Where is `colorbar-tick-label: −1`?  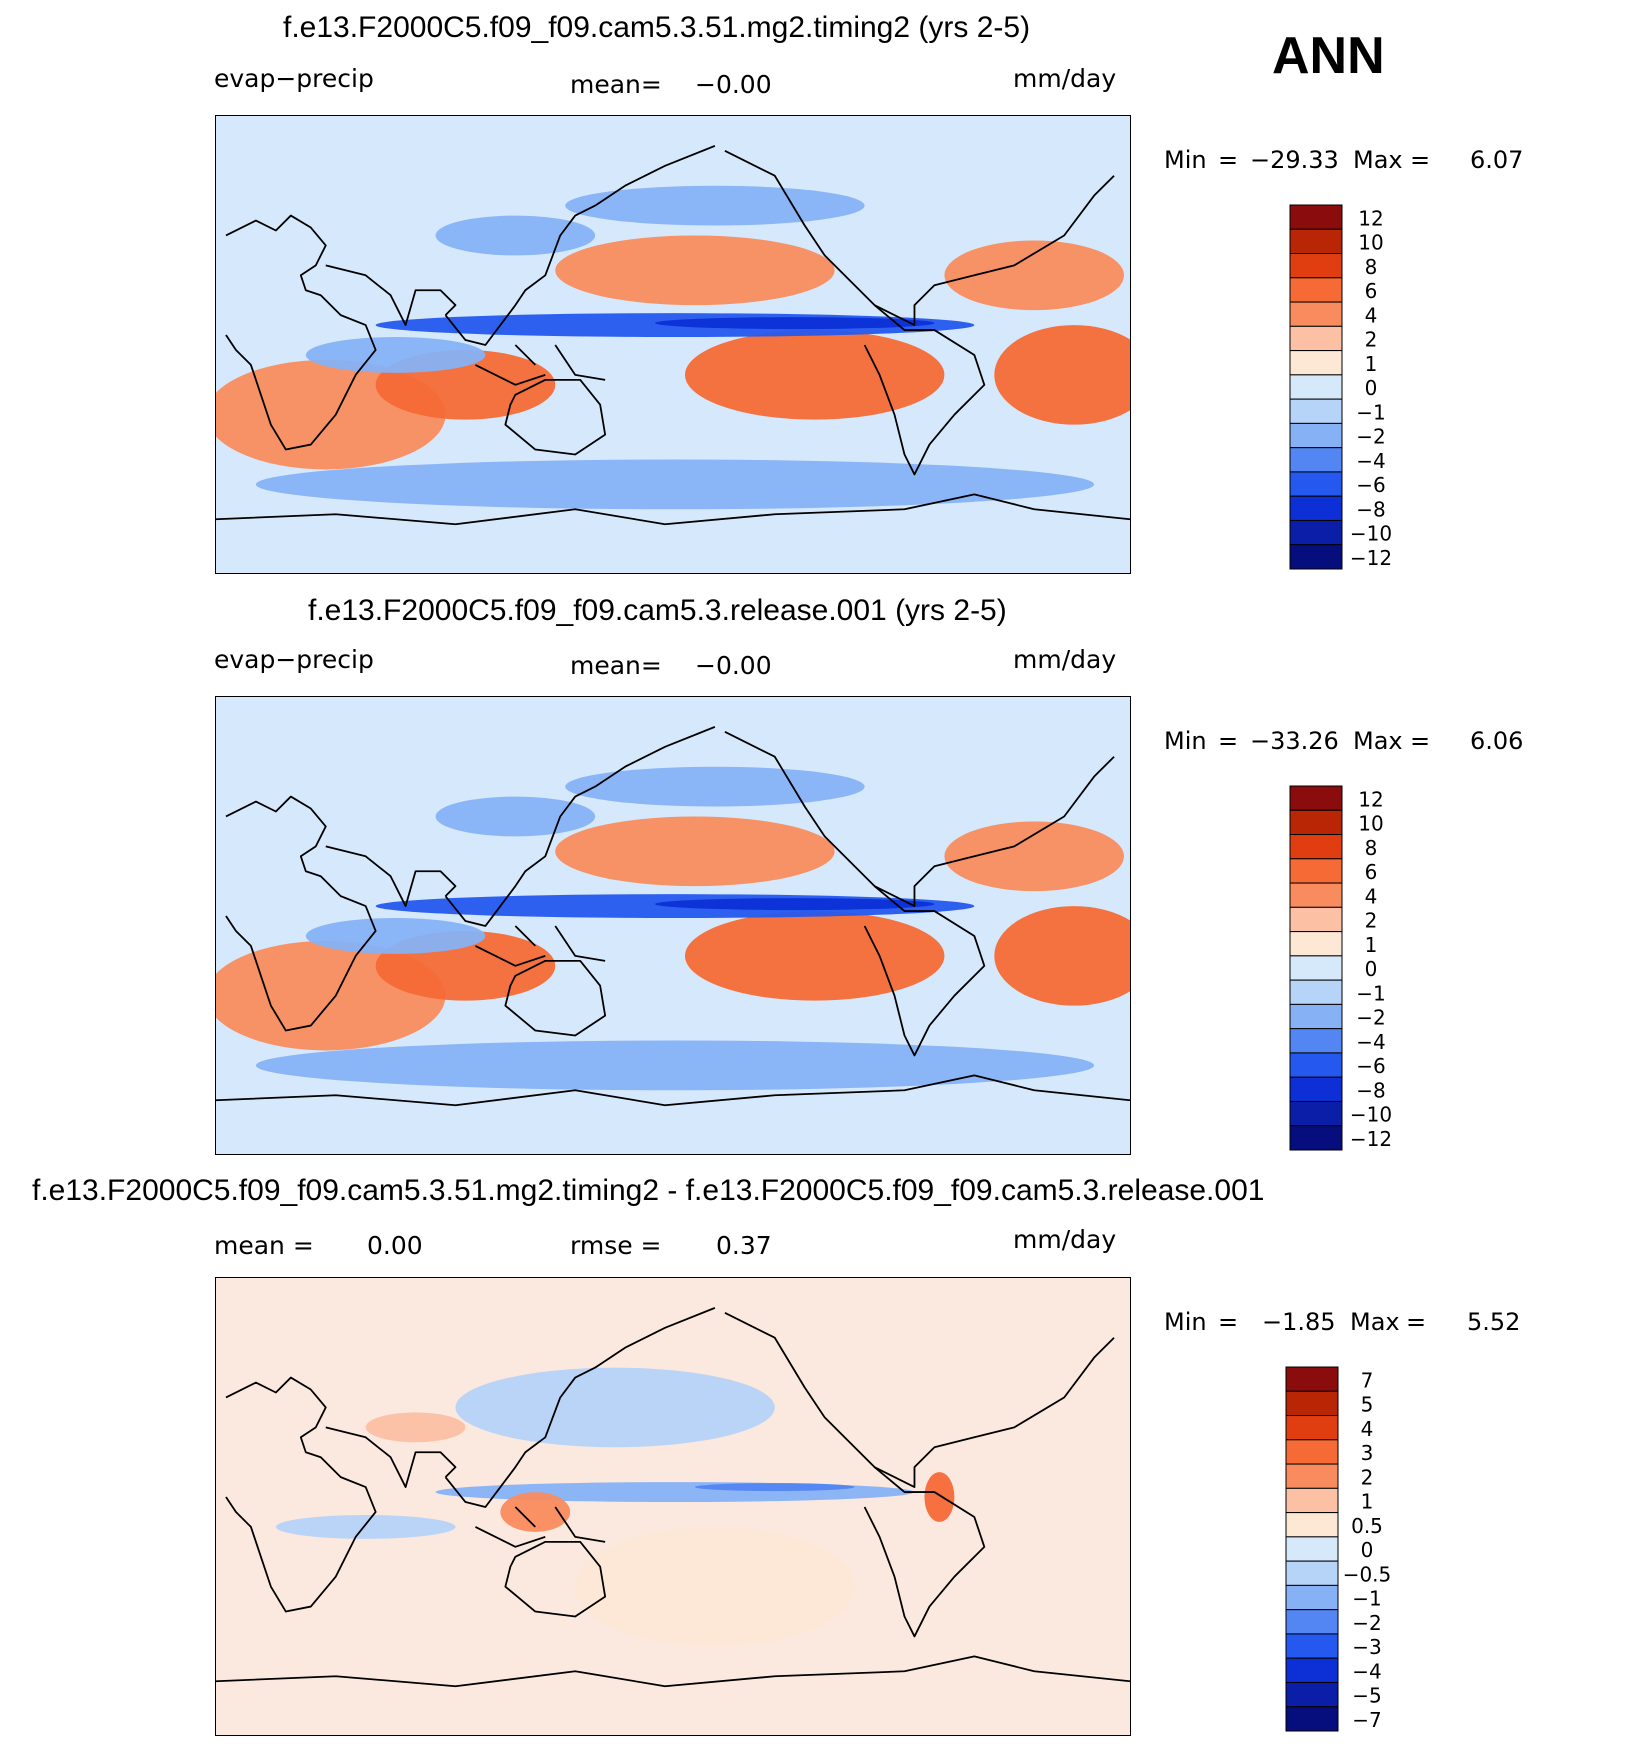 colorbar-tick-label: −1 is located at coordinates (1370, 993).